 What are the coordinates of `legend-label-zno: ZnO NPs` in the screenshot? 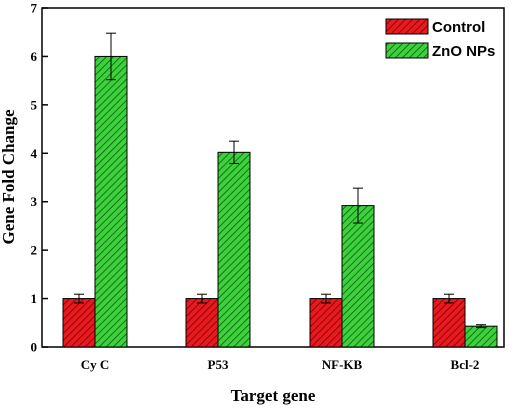 It's located at (463, 51).